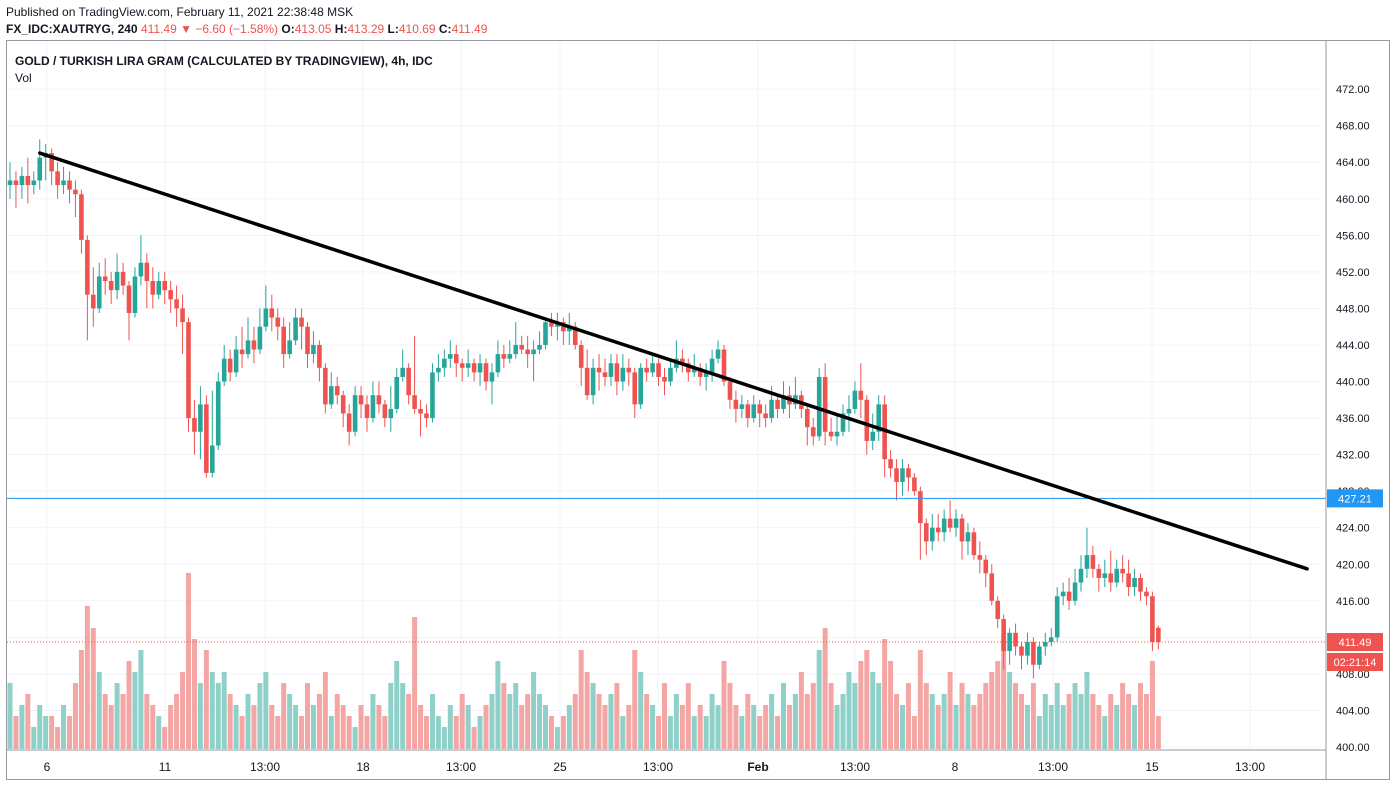  I want to click on close-value: 411.49, so click(469, 29).